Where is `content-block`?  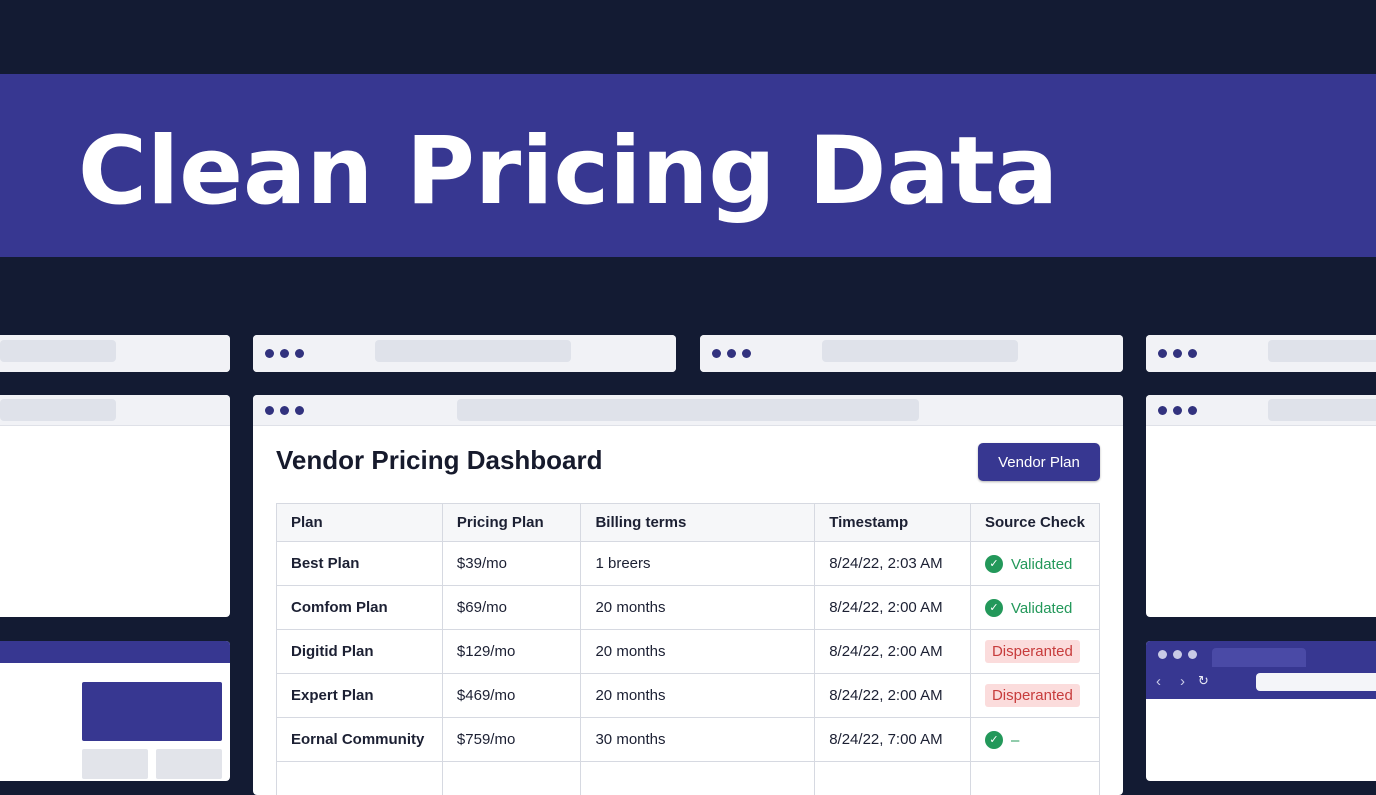 content-block is located at coordinates (152, 711).